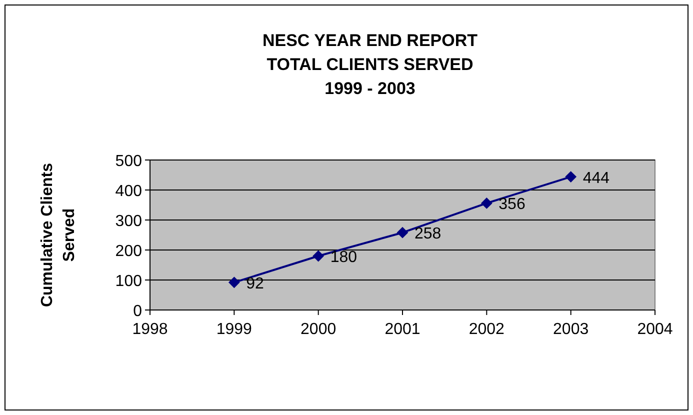 The width and height of the screenshot is (693, 415). Describe the element at coordinates (370, 64) in the screenshot. I see `chart-title: NESC YEAR END REPORT TOTAL CLIENTS SERVED 1999 - 2003` at that location.